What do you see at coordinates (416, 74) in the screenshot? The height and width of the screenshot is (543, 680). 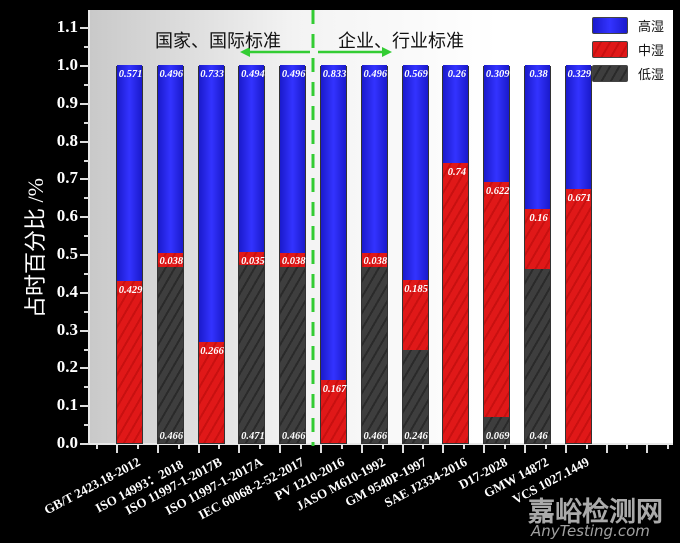 I see `value-label: 0.569` at bounding box center [416, 74].